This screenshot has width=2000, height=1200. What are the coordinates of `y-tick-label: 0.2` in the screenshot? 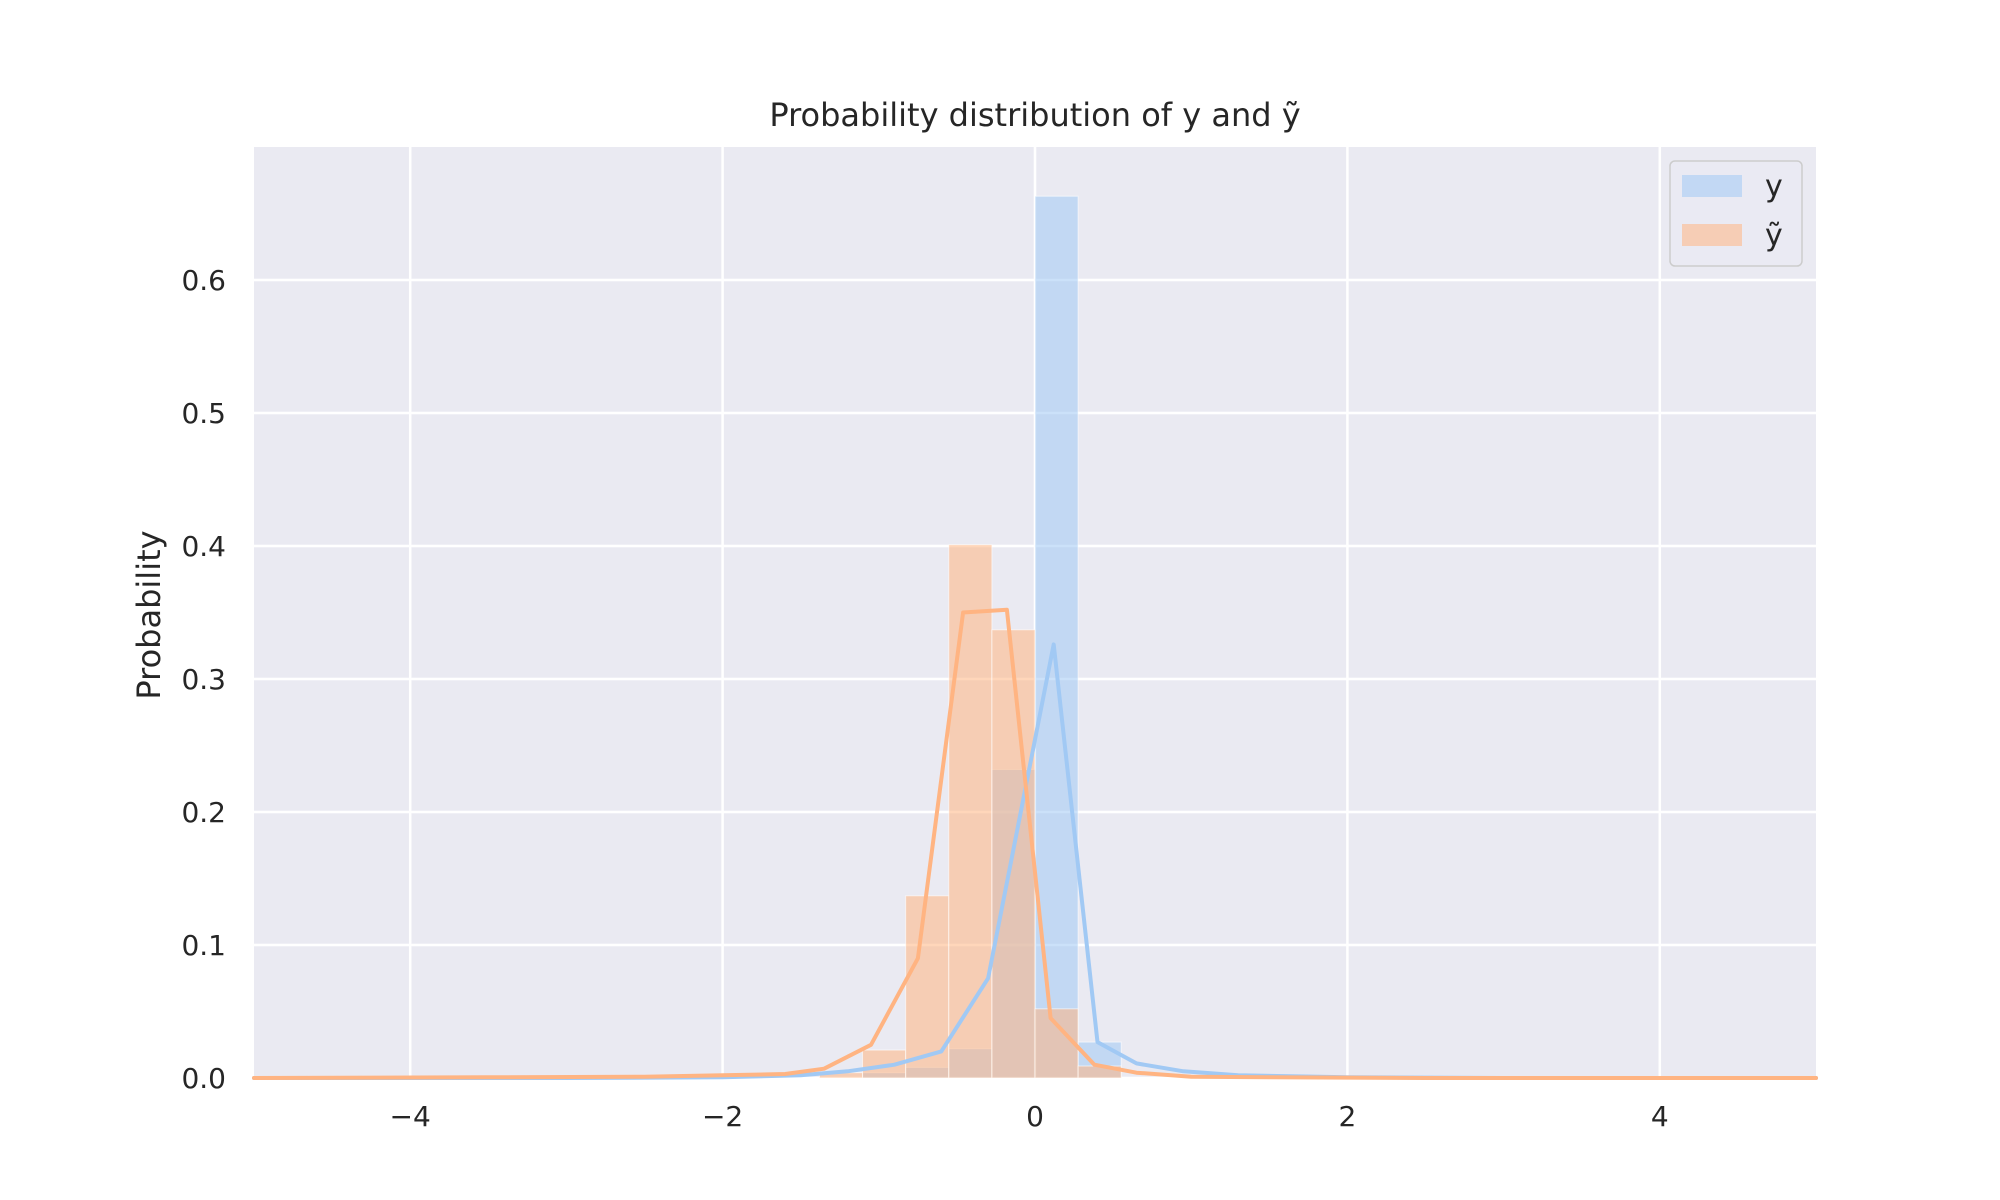 It's located at (203, 812).